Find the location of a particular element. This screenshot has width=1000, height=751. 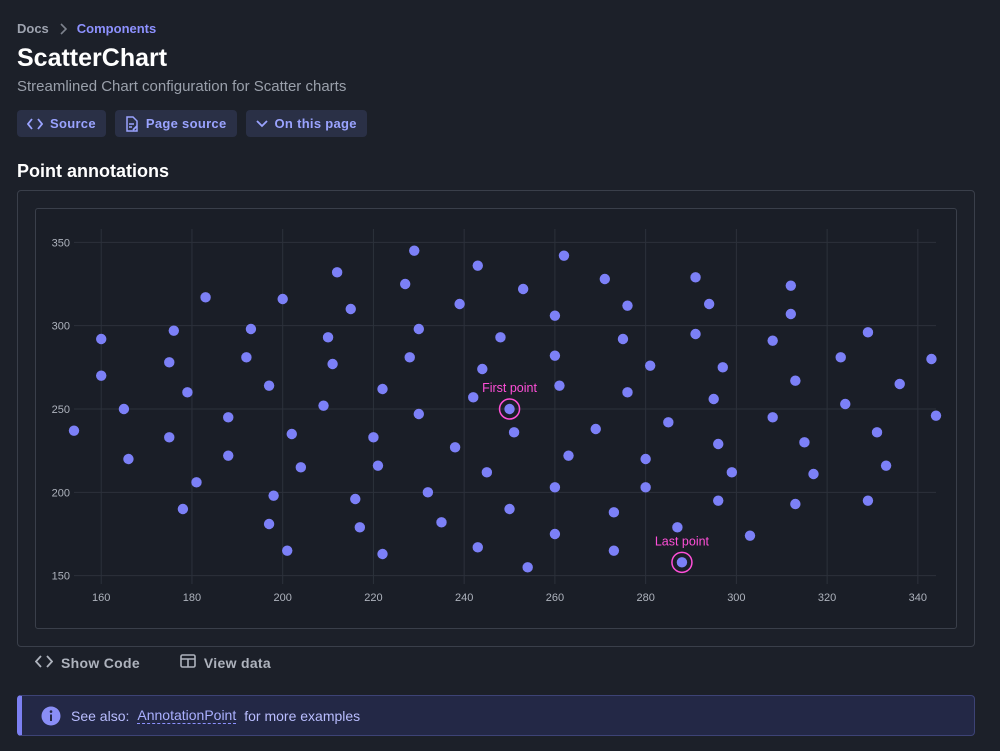

x-tick-label: 300 is located at coordinates (736, 598).